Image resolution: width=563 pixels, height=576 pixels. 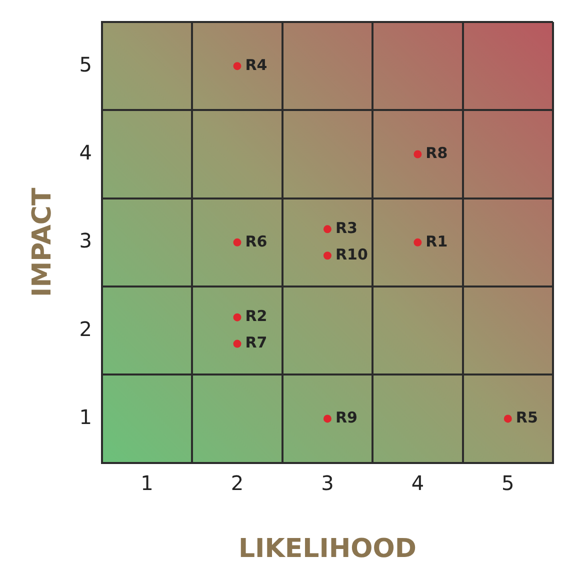 What do you see at coordinates (85, 240) in the screenshot?
I see `y-tick-label: 3` at bounding box center [85, 240].